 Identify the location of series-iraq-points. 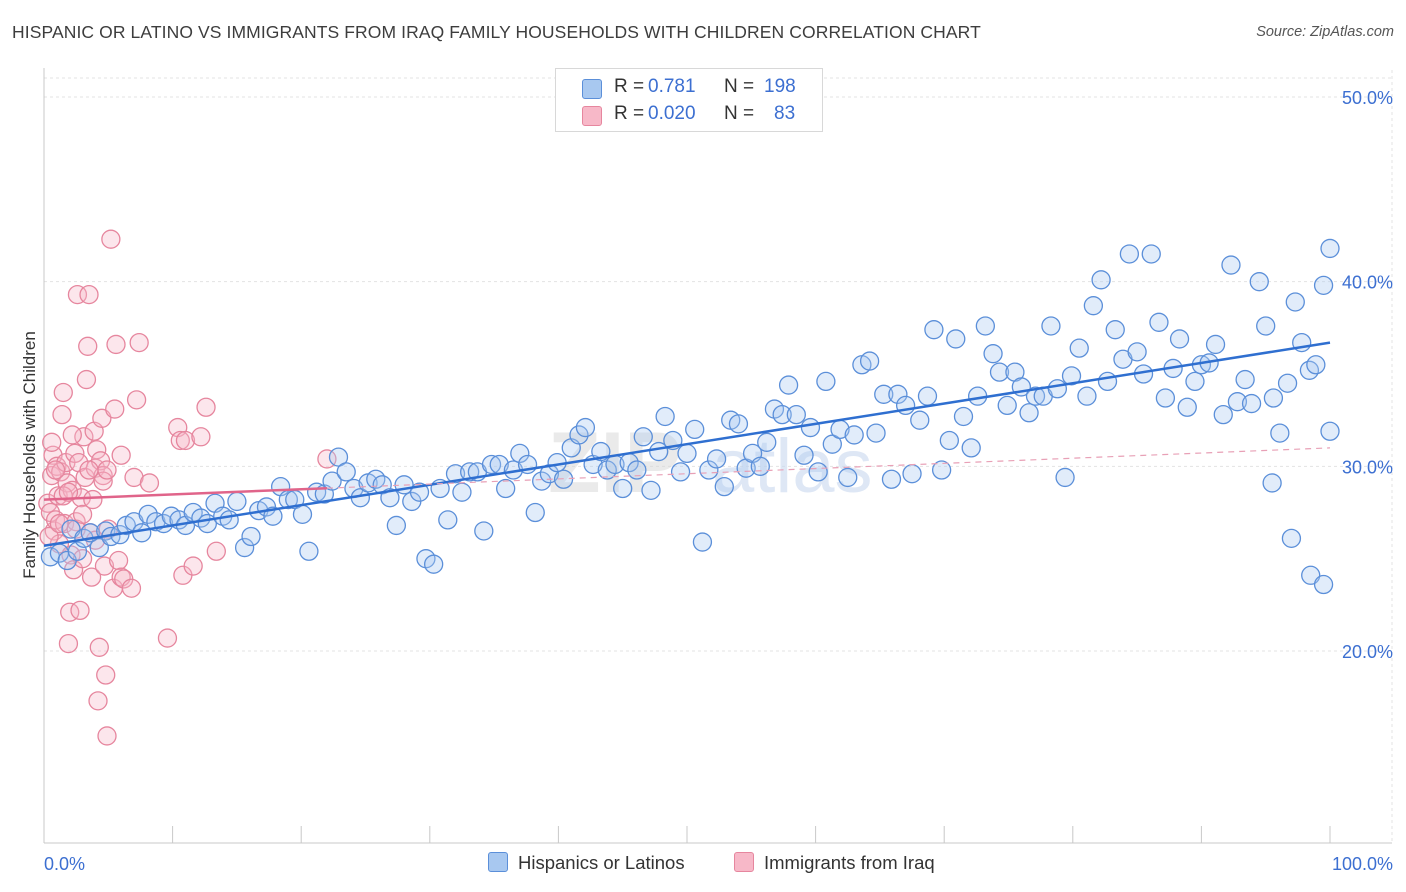
(187, 487).